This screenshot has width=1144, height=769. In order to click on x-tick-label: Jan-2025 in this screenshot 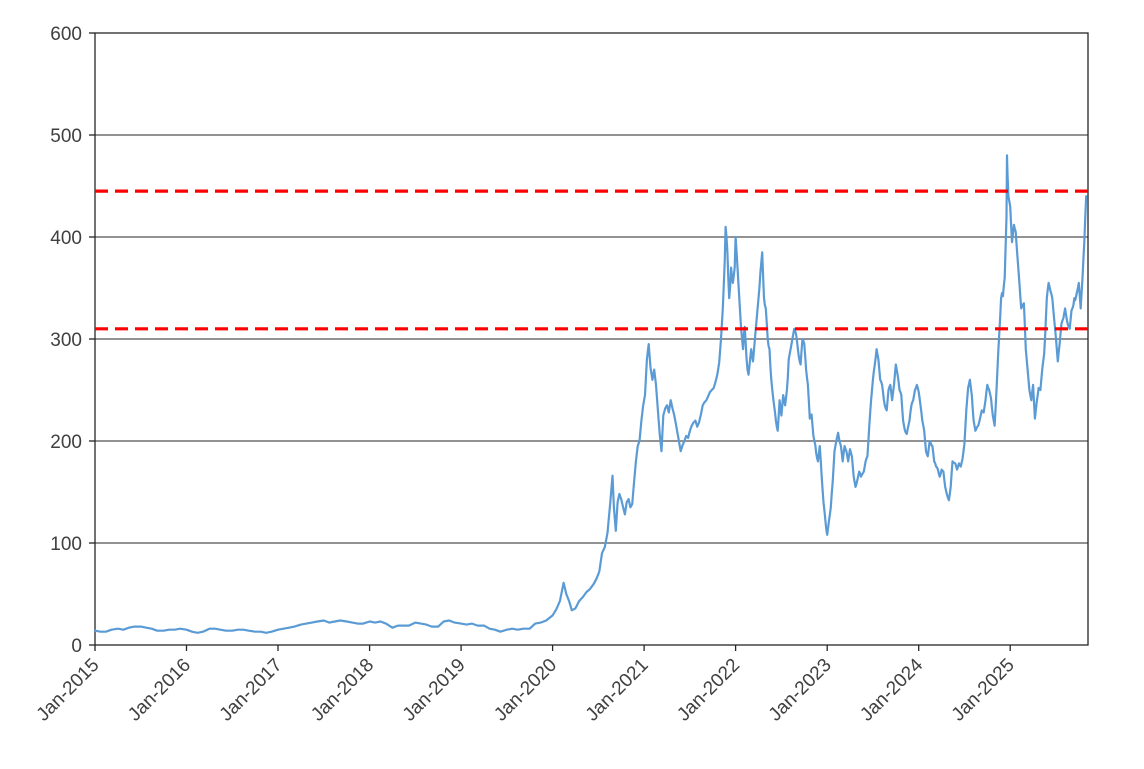, I will do `click(983, 690)`.